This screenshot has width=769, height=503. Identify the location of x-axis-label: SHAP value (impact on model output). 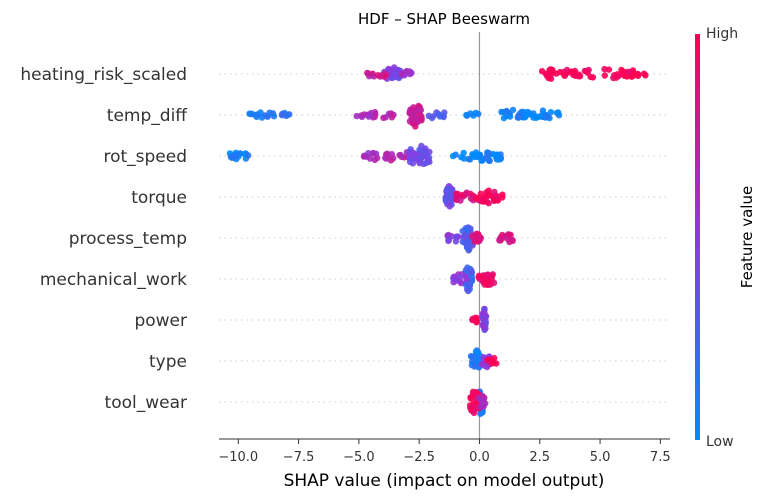
(444, 481).